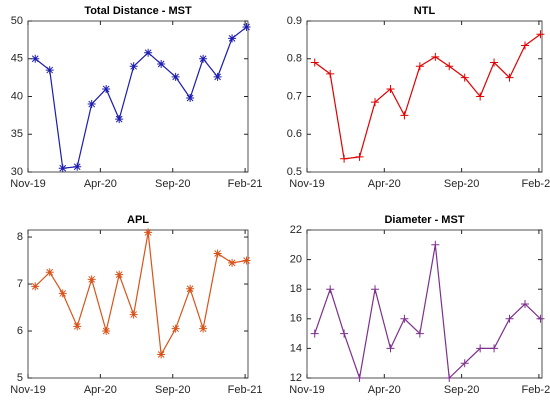 The height and width of the screenshot is (401, 550). I want to click on y-tick-label: 40, so click(17, 96).